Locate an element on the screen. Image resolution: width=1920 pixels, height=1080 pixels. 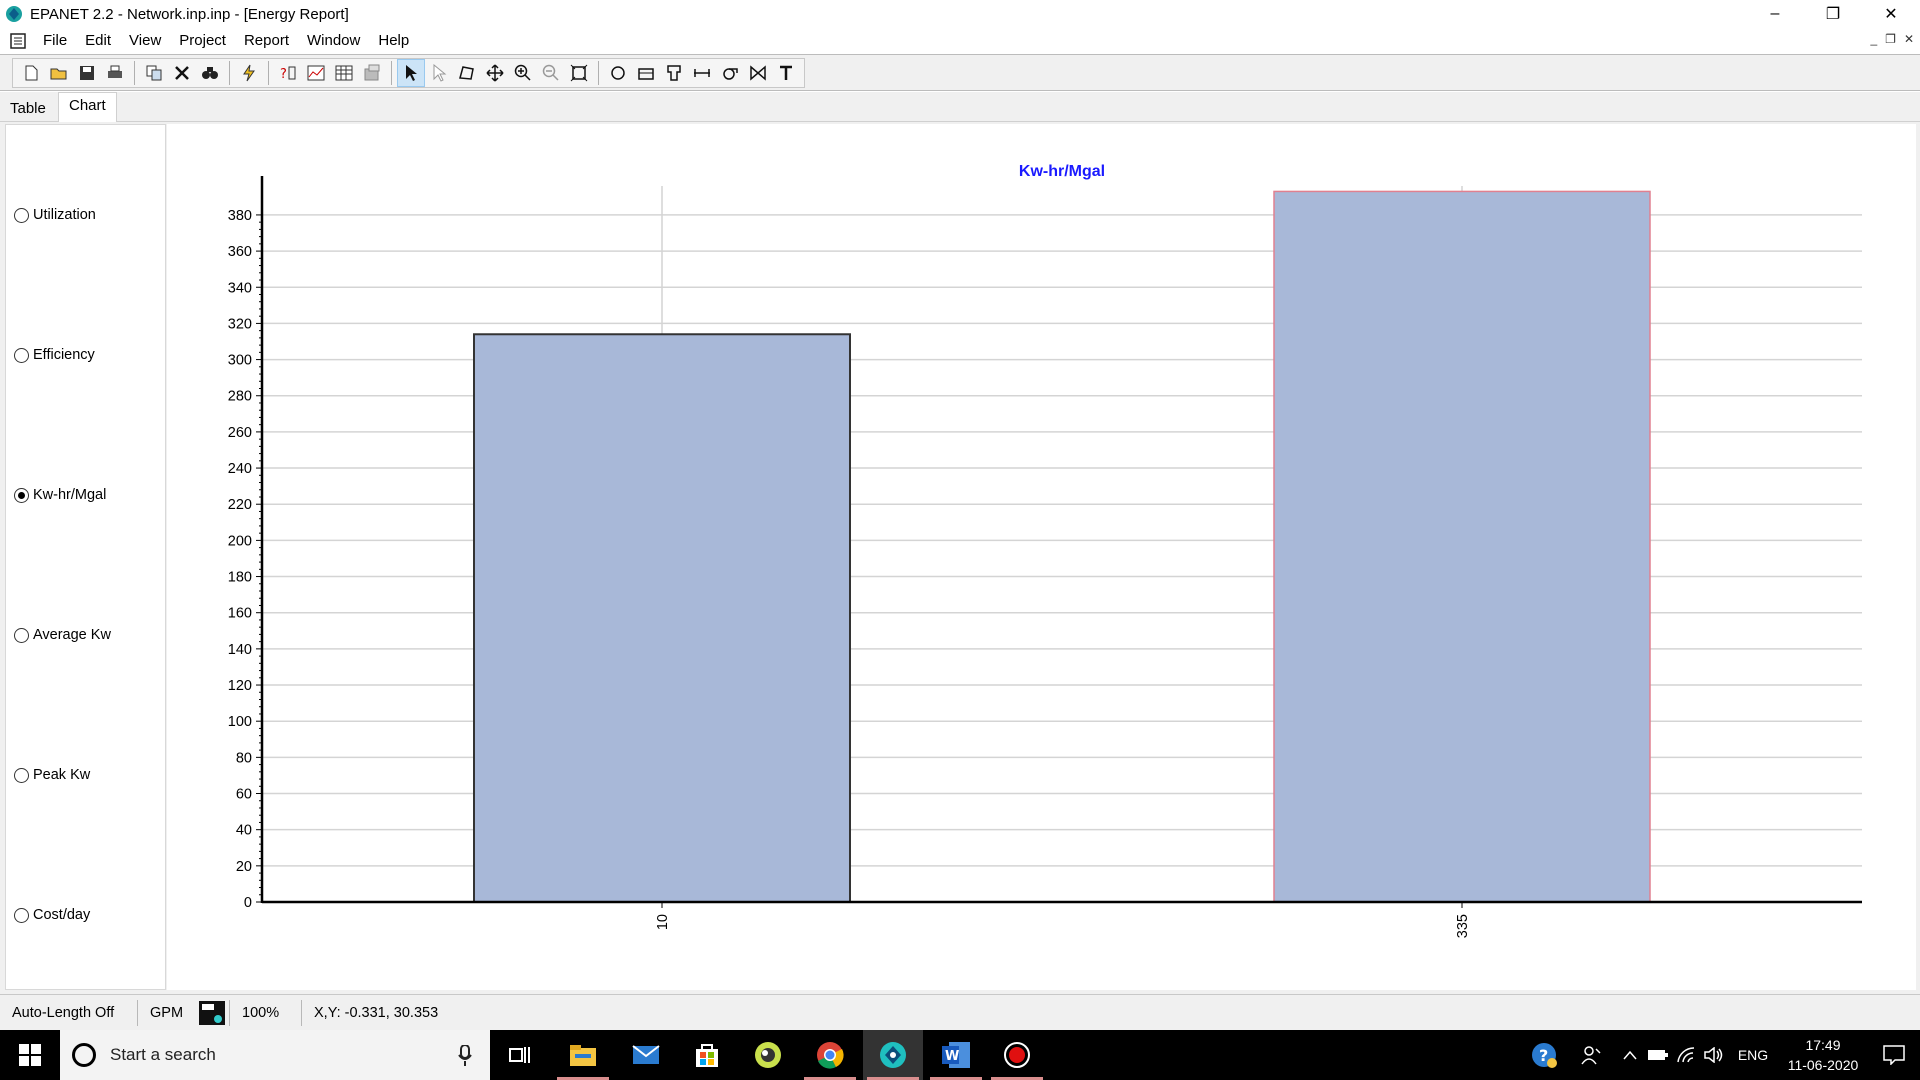
open-folder-icon is located at coordinates (59, 73).